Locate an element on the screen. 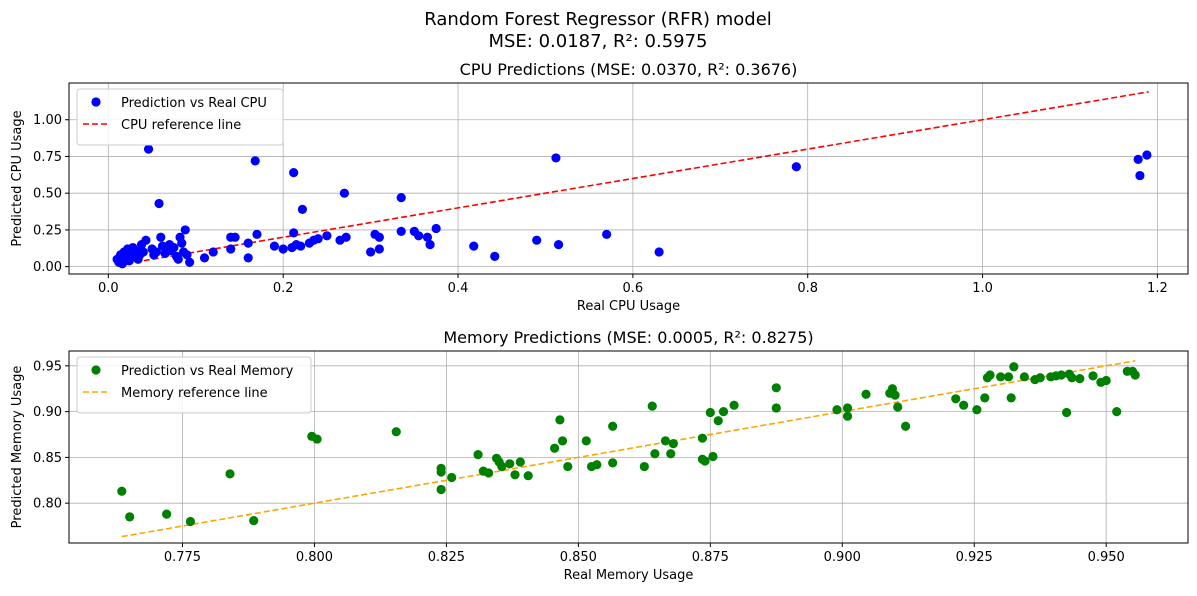  memory-y-tick-label-3: 0.95 is located at coordinates (47, 366).